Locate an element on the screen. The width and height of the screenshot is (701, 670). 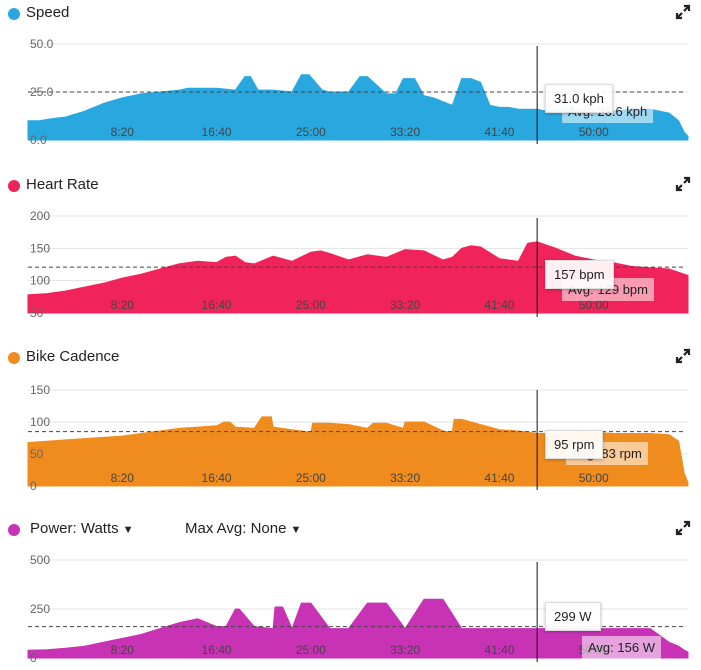
heart-rate-tooltip: 157 bpm is located at coordinates (579, 274).